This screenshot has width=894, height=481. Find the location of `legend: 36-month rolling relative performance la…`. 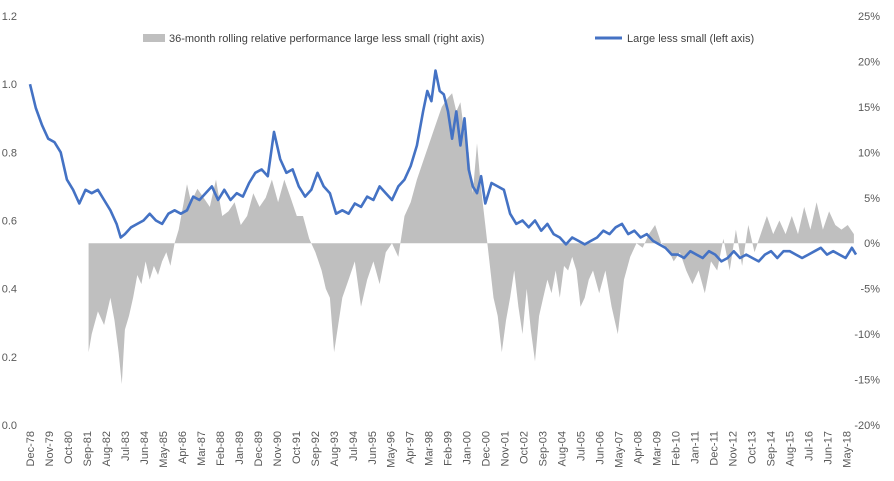

legend: 36-month rolling relative performance la… is located at coordinates (448, 39).